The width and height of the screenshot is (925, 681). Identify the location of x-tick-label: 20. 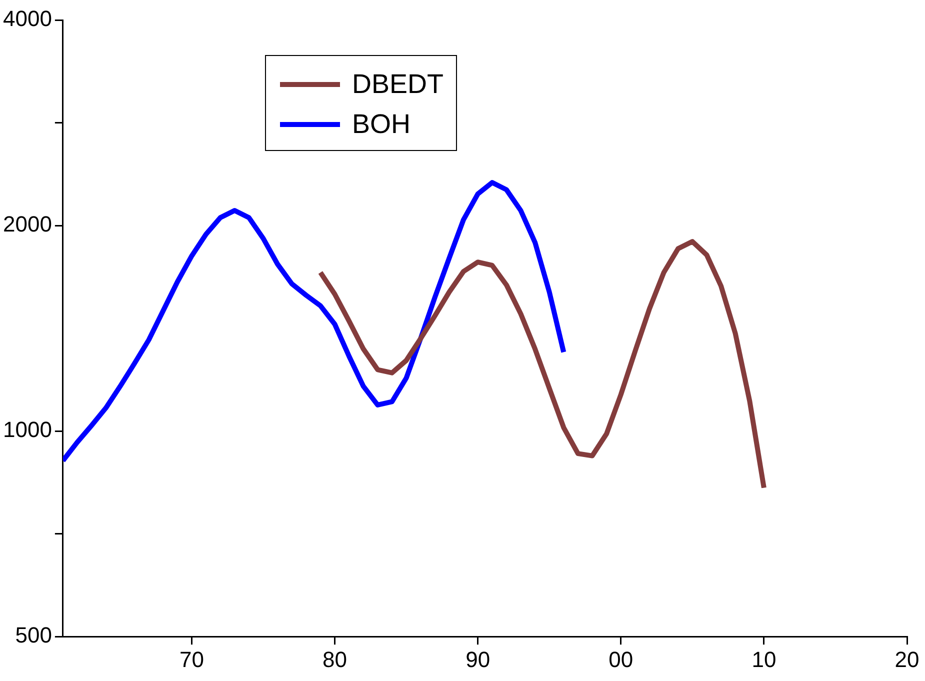
(907, 659).